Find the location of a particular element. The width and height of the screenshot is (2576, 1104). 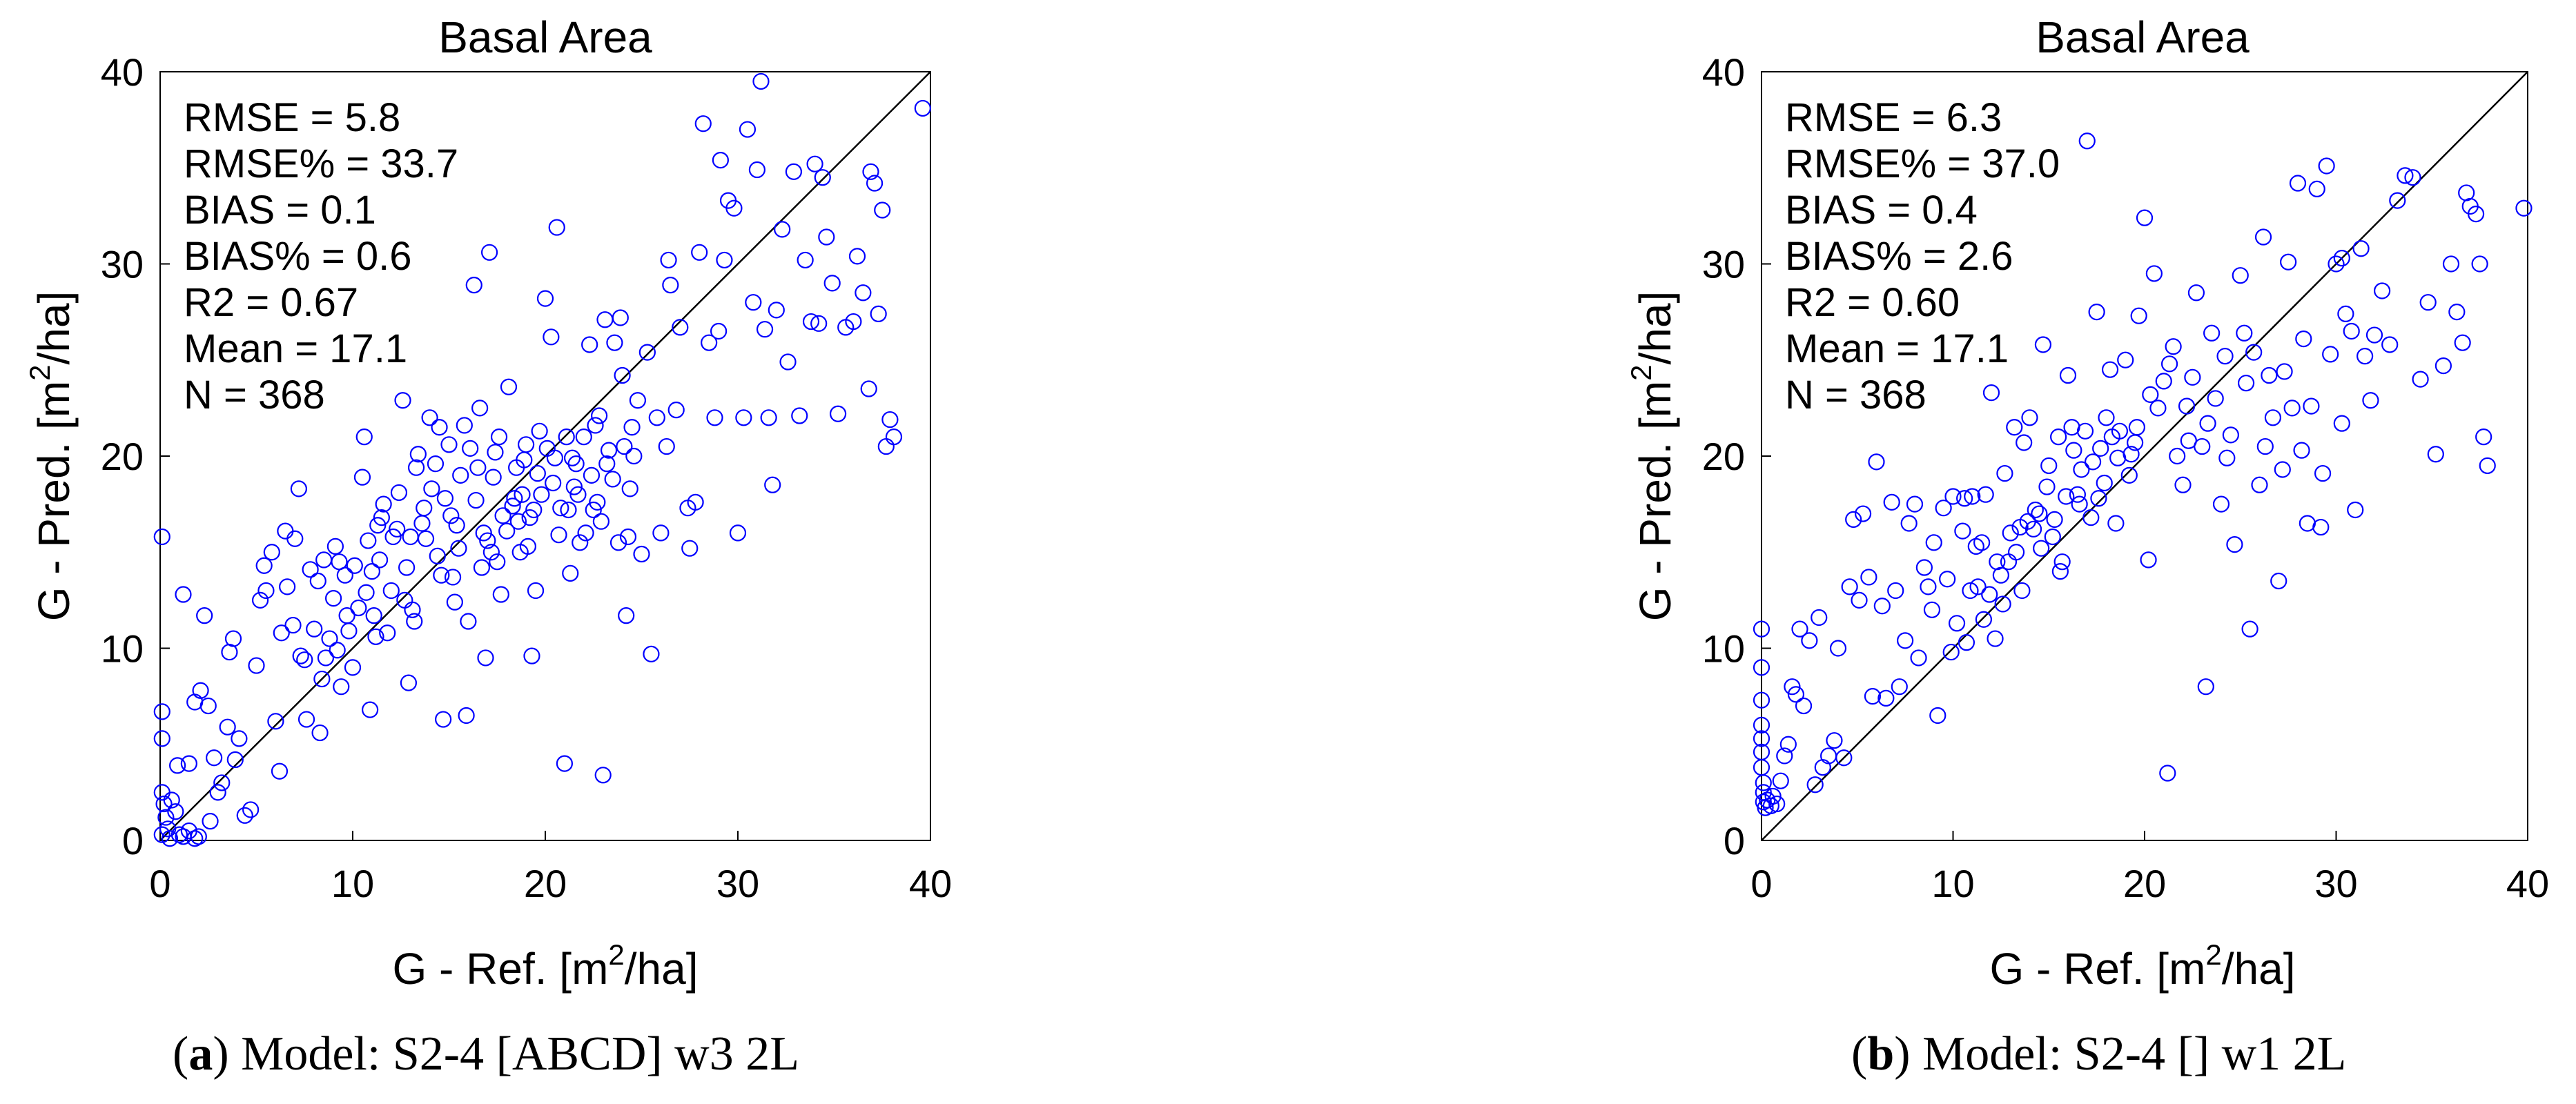

y-axis-label: G - Pred. [m2/ha] is located at coordinates (1652, 456).